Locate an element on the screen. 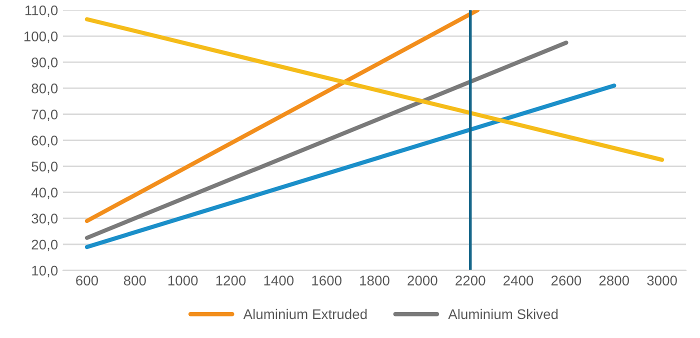 Image resolution: width=700 pixels, height=338 pixels. y-tick-label: 50,0 is located at coordinates (45, 168).